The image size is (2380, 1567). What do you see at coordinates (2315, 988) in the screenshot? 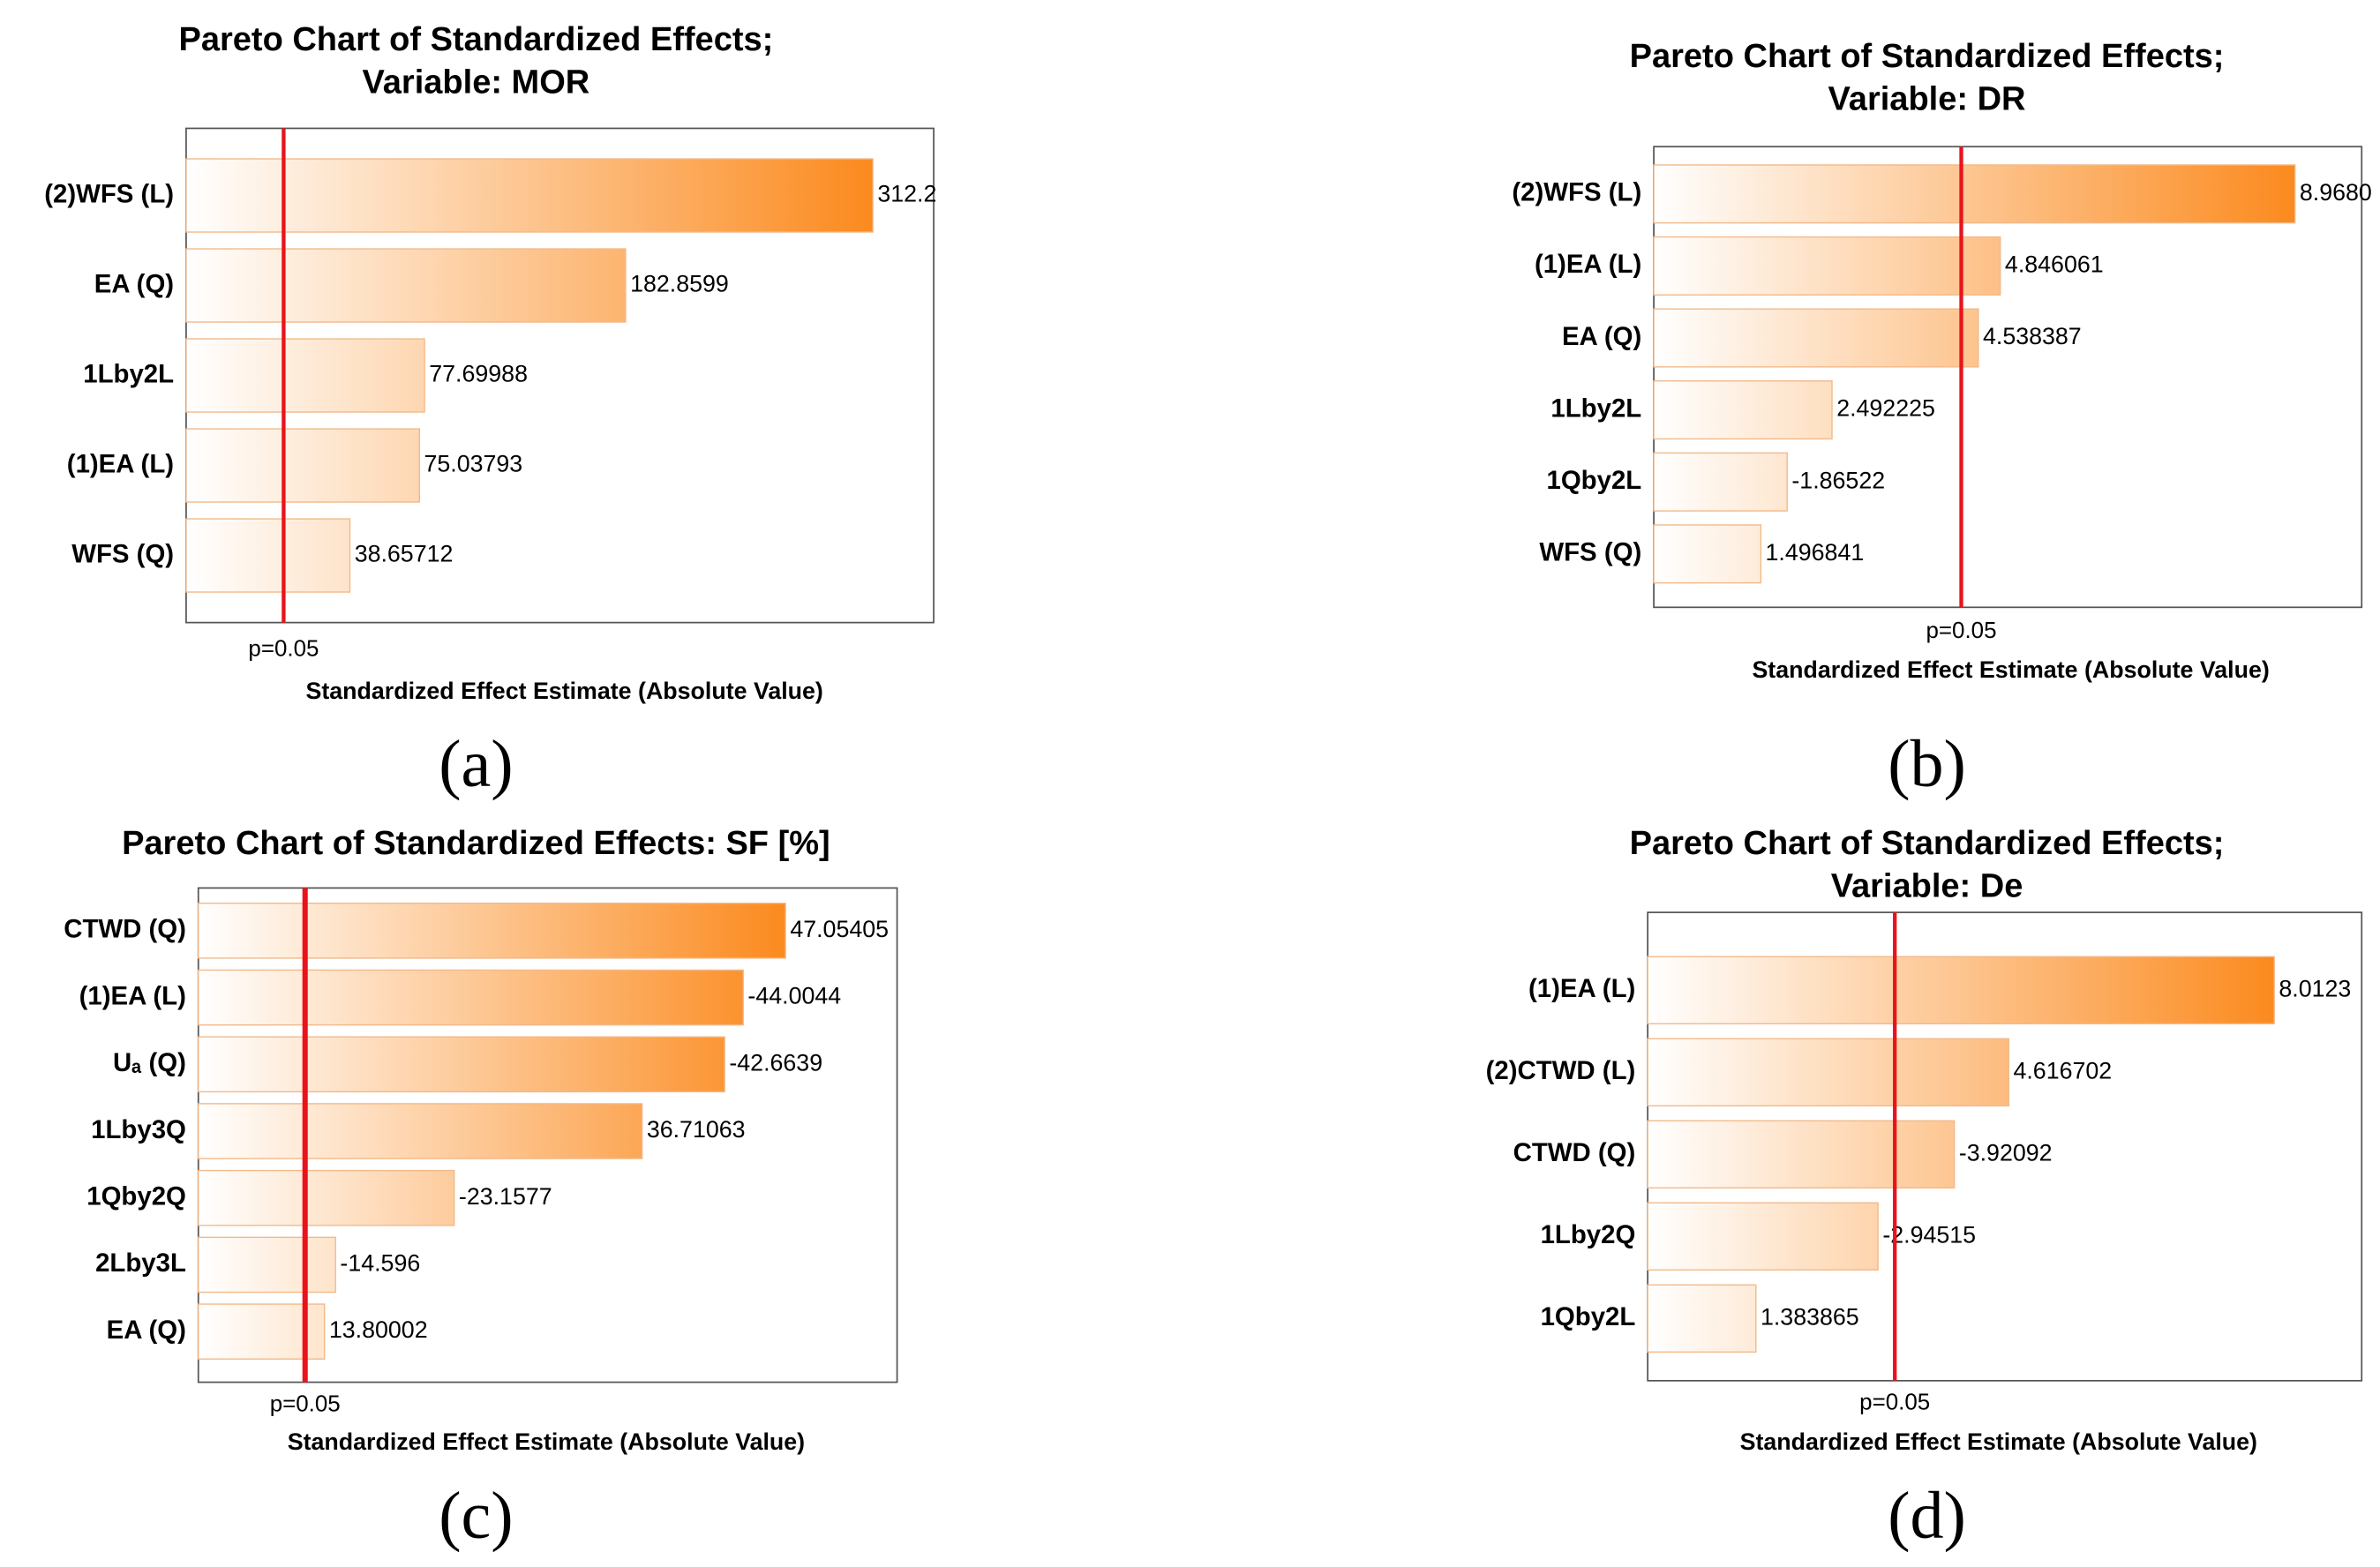
I see `value-label: 8.0123` at bounding box center [2315, 988].